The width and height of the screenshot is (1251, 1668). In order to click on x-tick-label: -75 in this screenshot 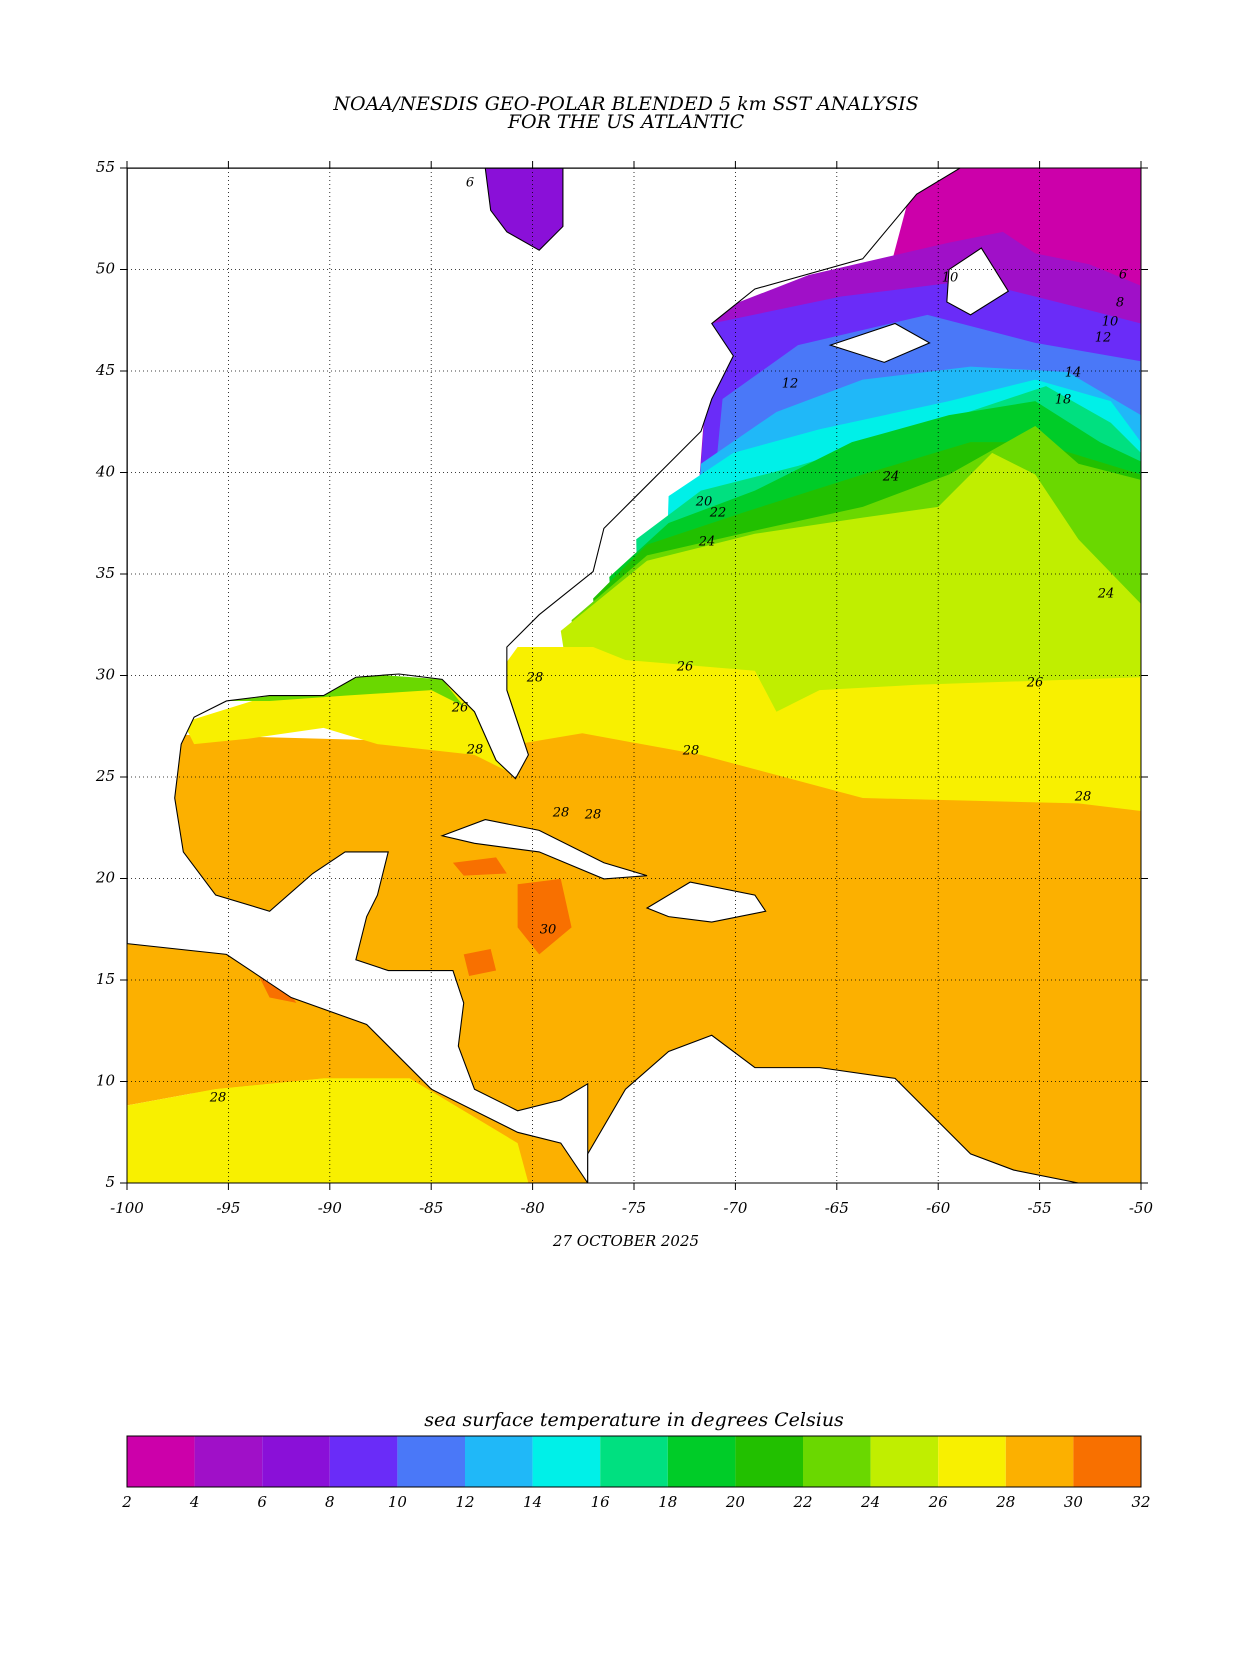, I will do `click(634, 1208)`.